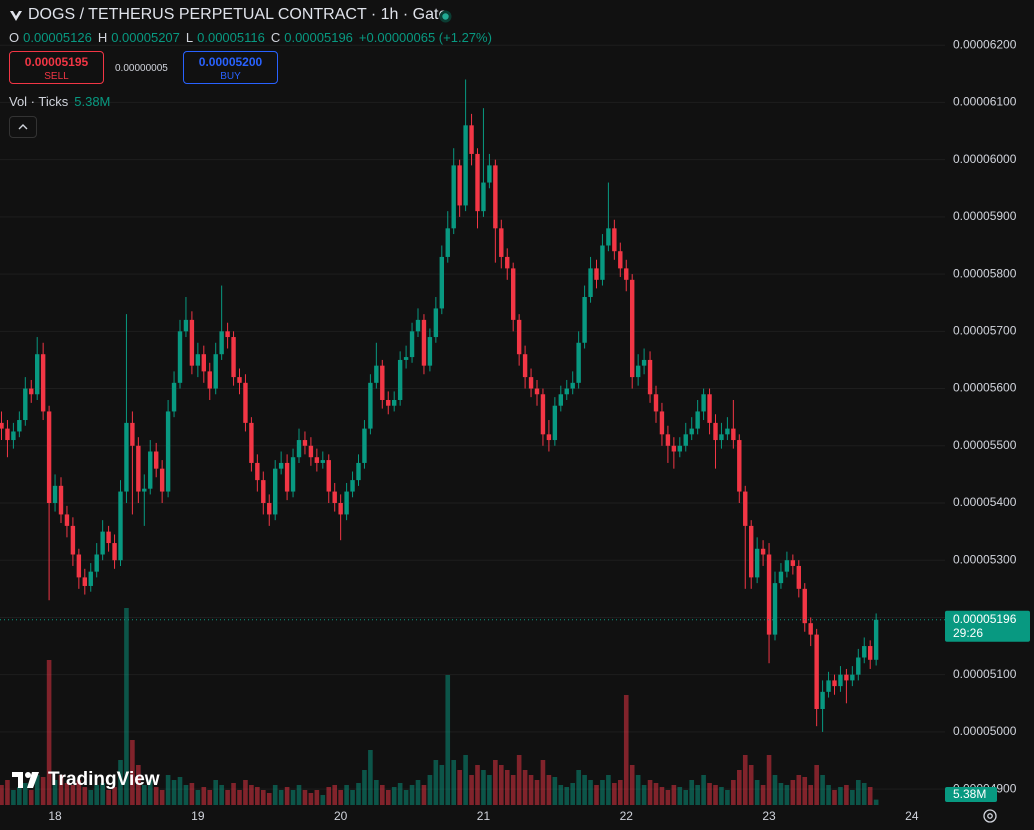 The width and height of the screenshot is (1034, 830). Describe the element at coordinates (39, 101) in the screenshot. I see `volume-name: Vol · Ticks` at that location.